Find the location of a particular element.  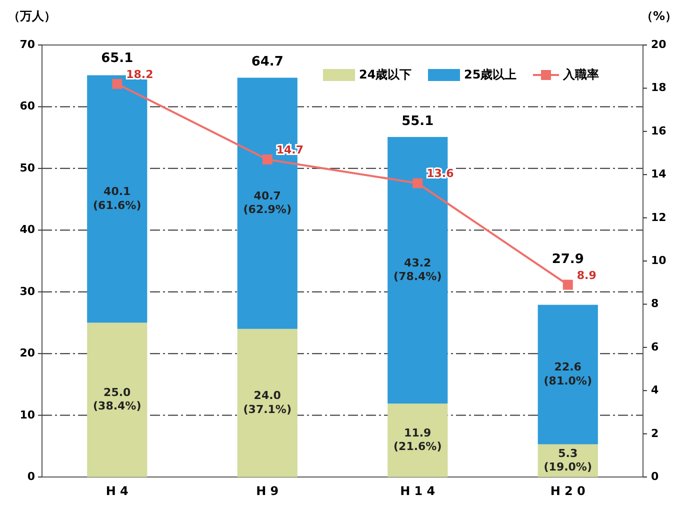

data-label: 24.0 (37.1%) is located at coordinates (267, 402).